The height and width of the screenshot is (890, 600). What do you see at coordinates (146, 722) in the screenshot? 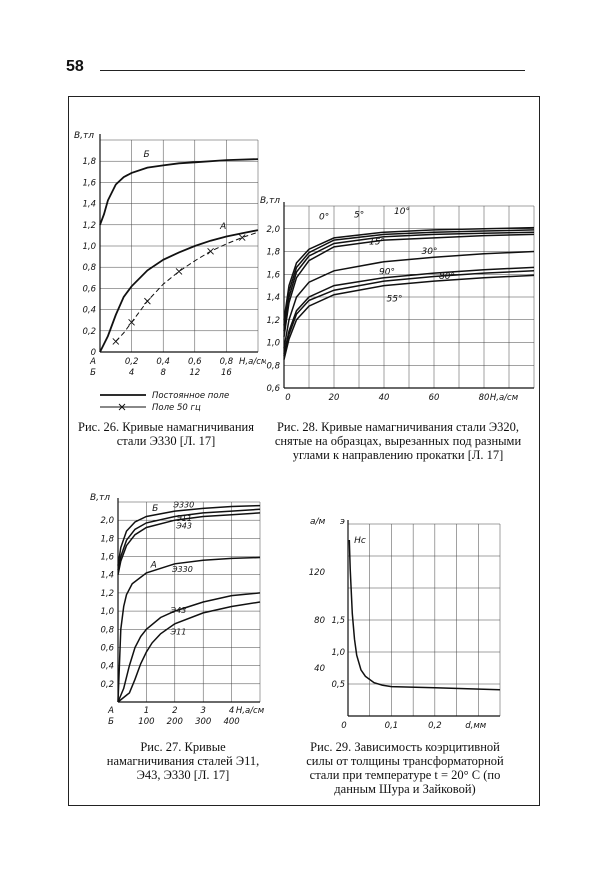
I see `x-tick-label: 100` at bounding box center [146, 722].